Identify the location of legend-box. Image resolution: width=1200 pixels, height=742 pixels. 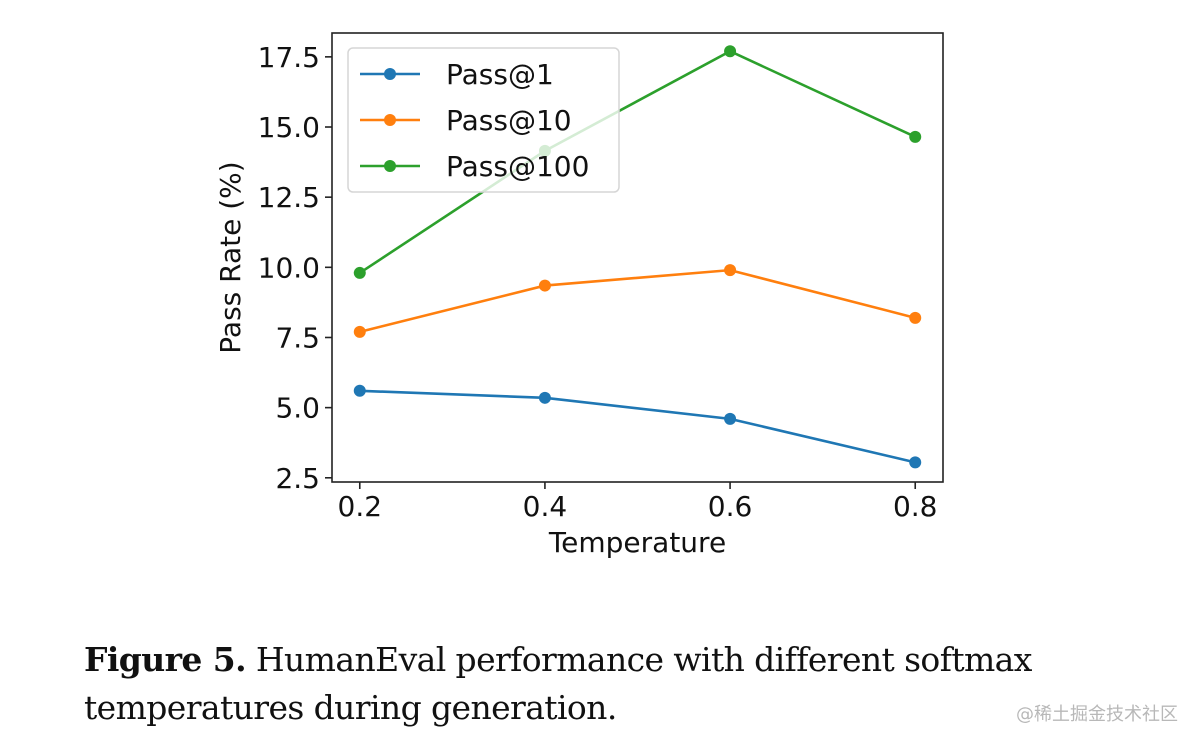
(483, 120).